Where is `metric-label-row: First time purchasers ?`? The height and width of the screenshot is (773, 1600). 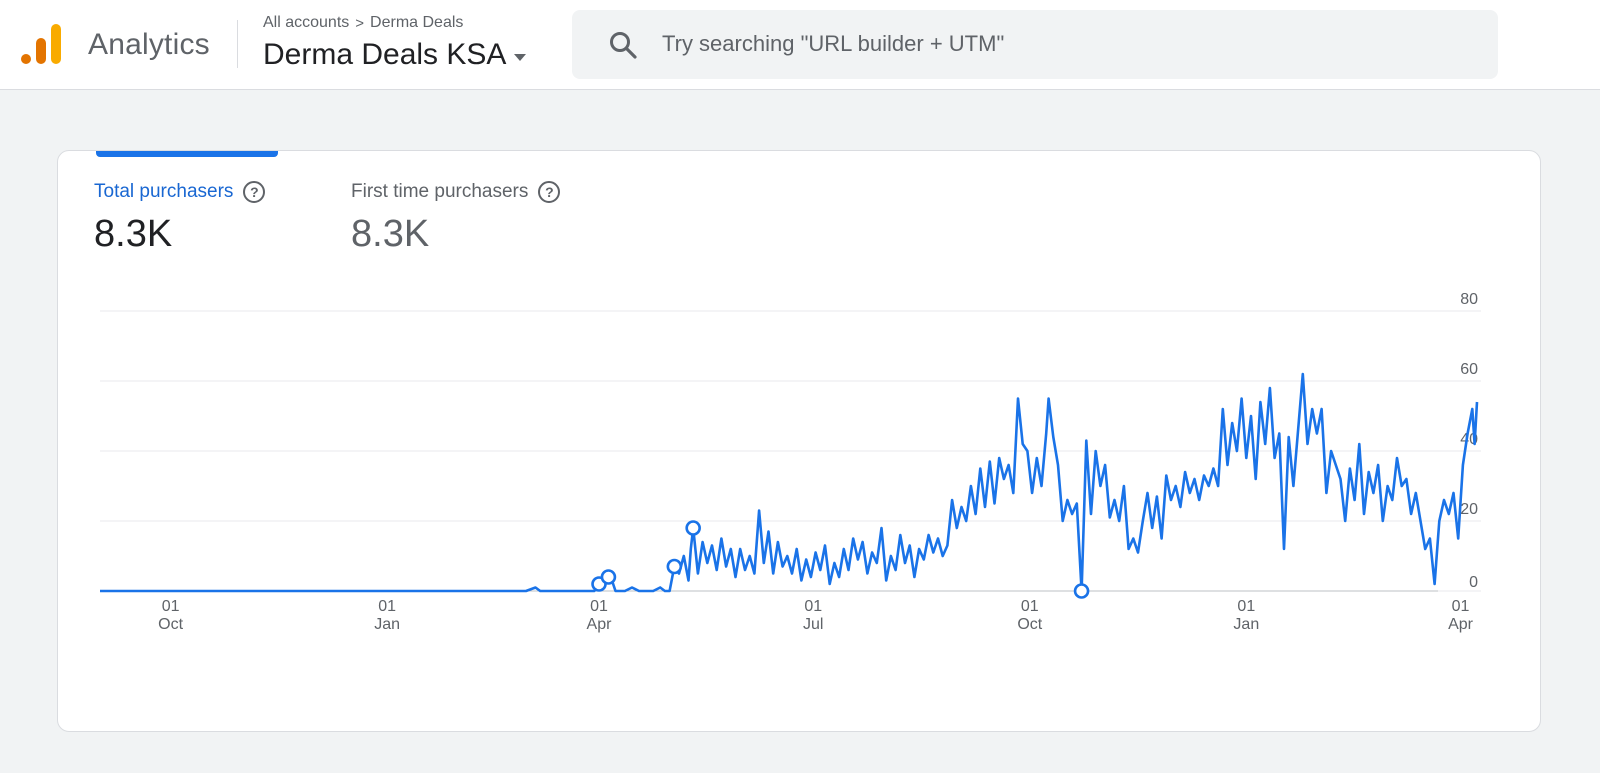 metric-label-row: First time purchasers ? is located at coordinates (456, 192).